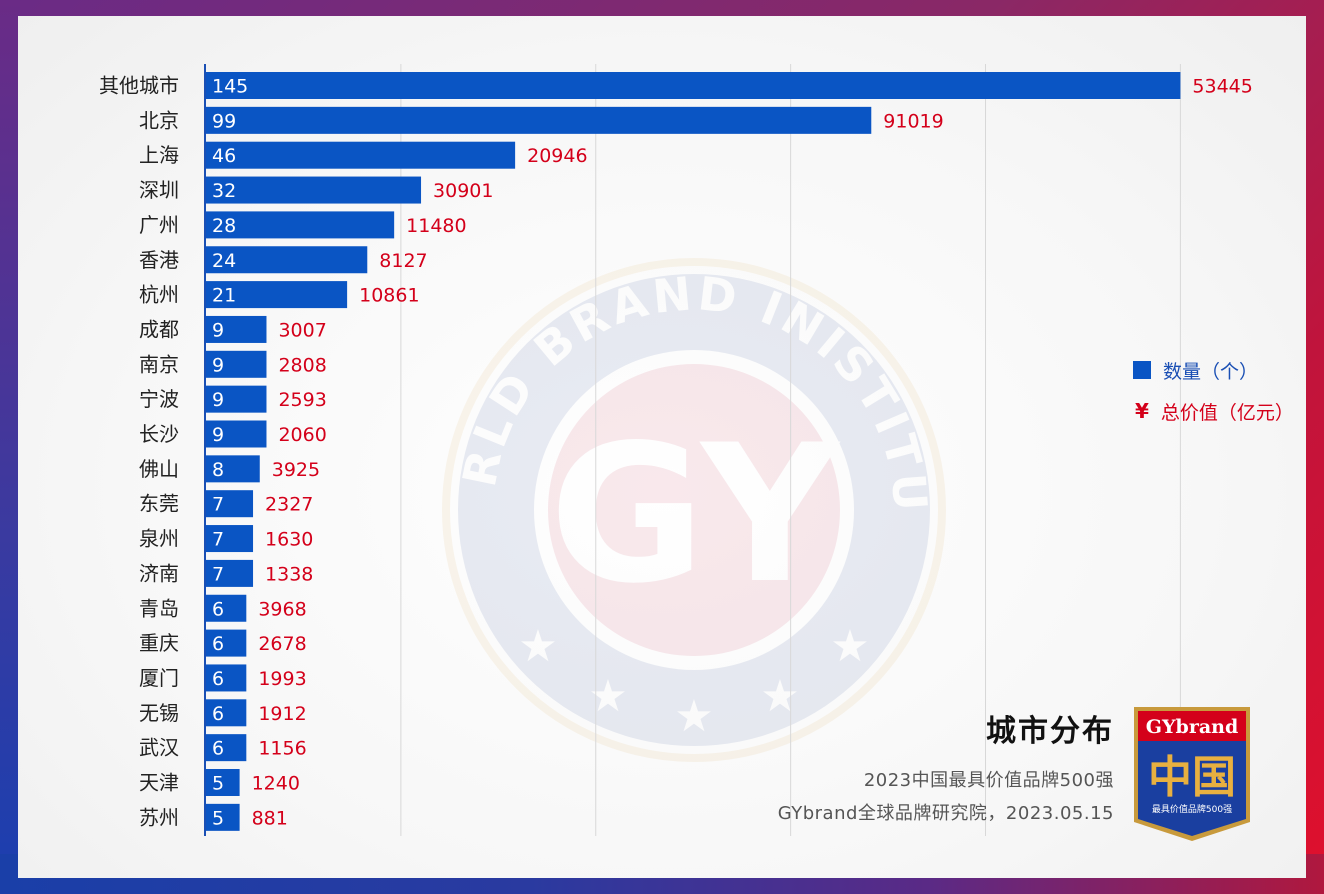 The width and height of the screenshot is (1324, 894). Describe the element at coordinates (557, 156) in the screenshot. I see `value-data-label: 20946` at that location.